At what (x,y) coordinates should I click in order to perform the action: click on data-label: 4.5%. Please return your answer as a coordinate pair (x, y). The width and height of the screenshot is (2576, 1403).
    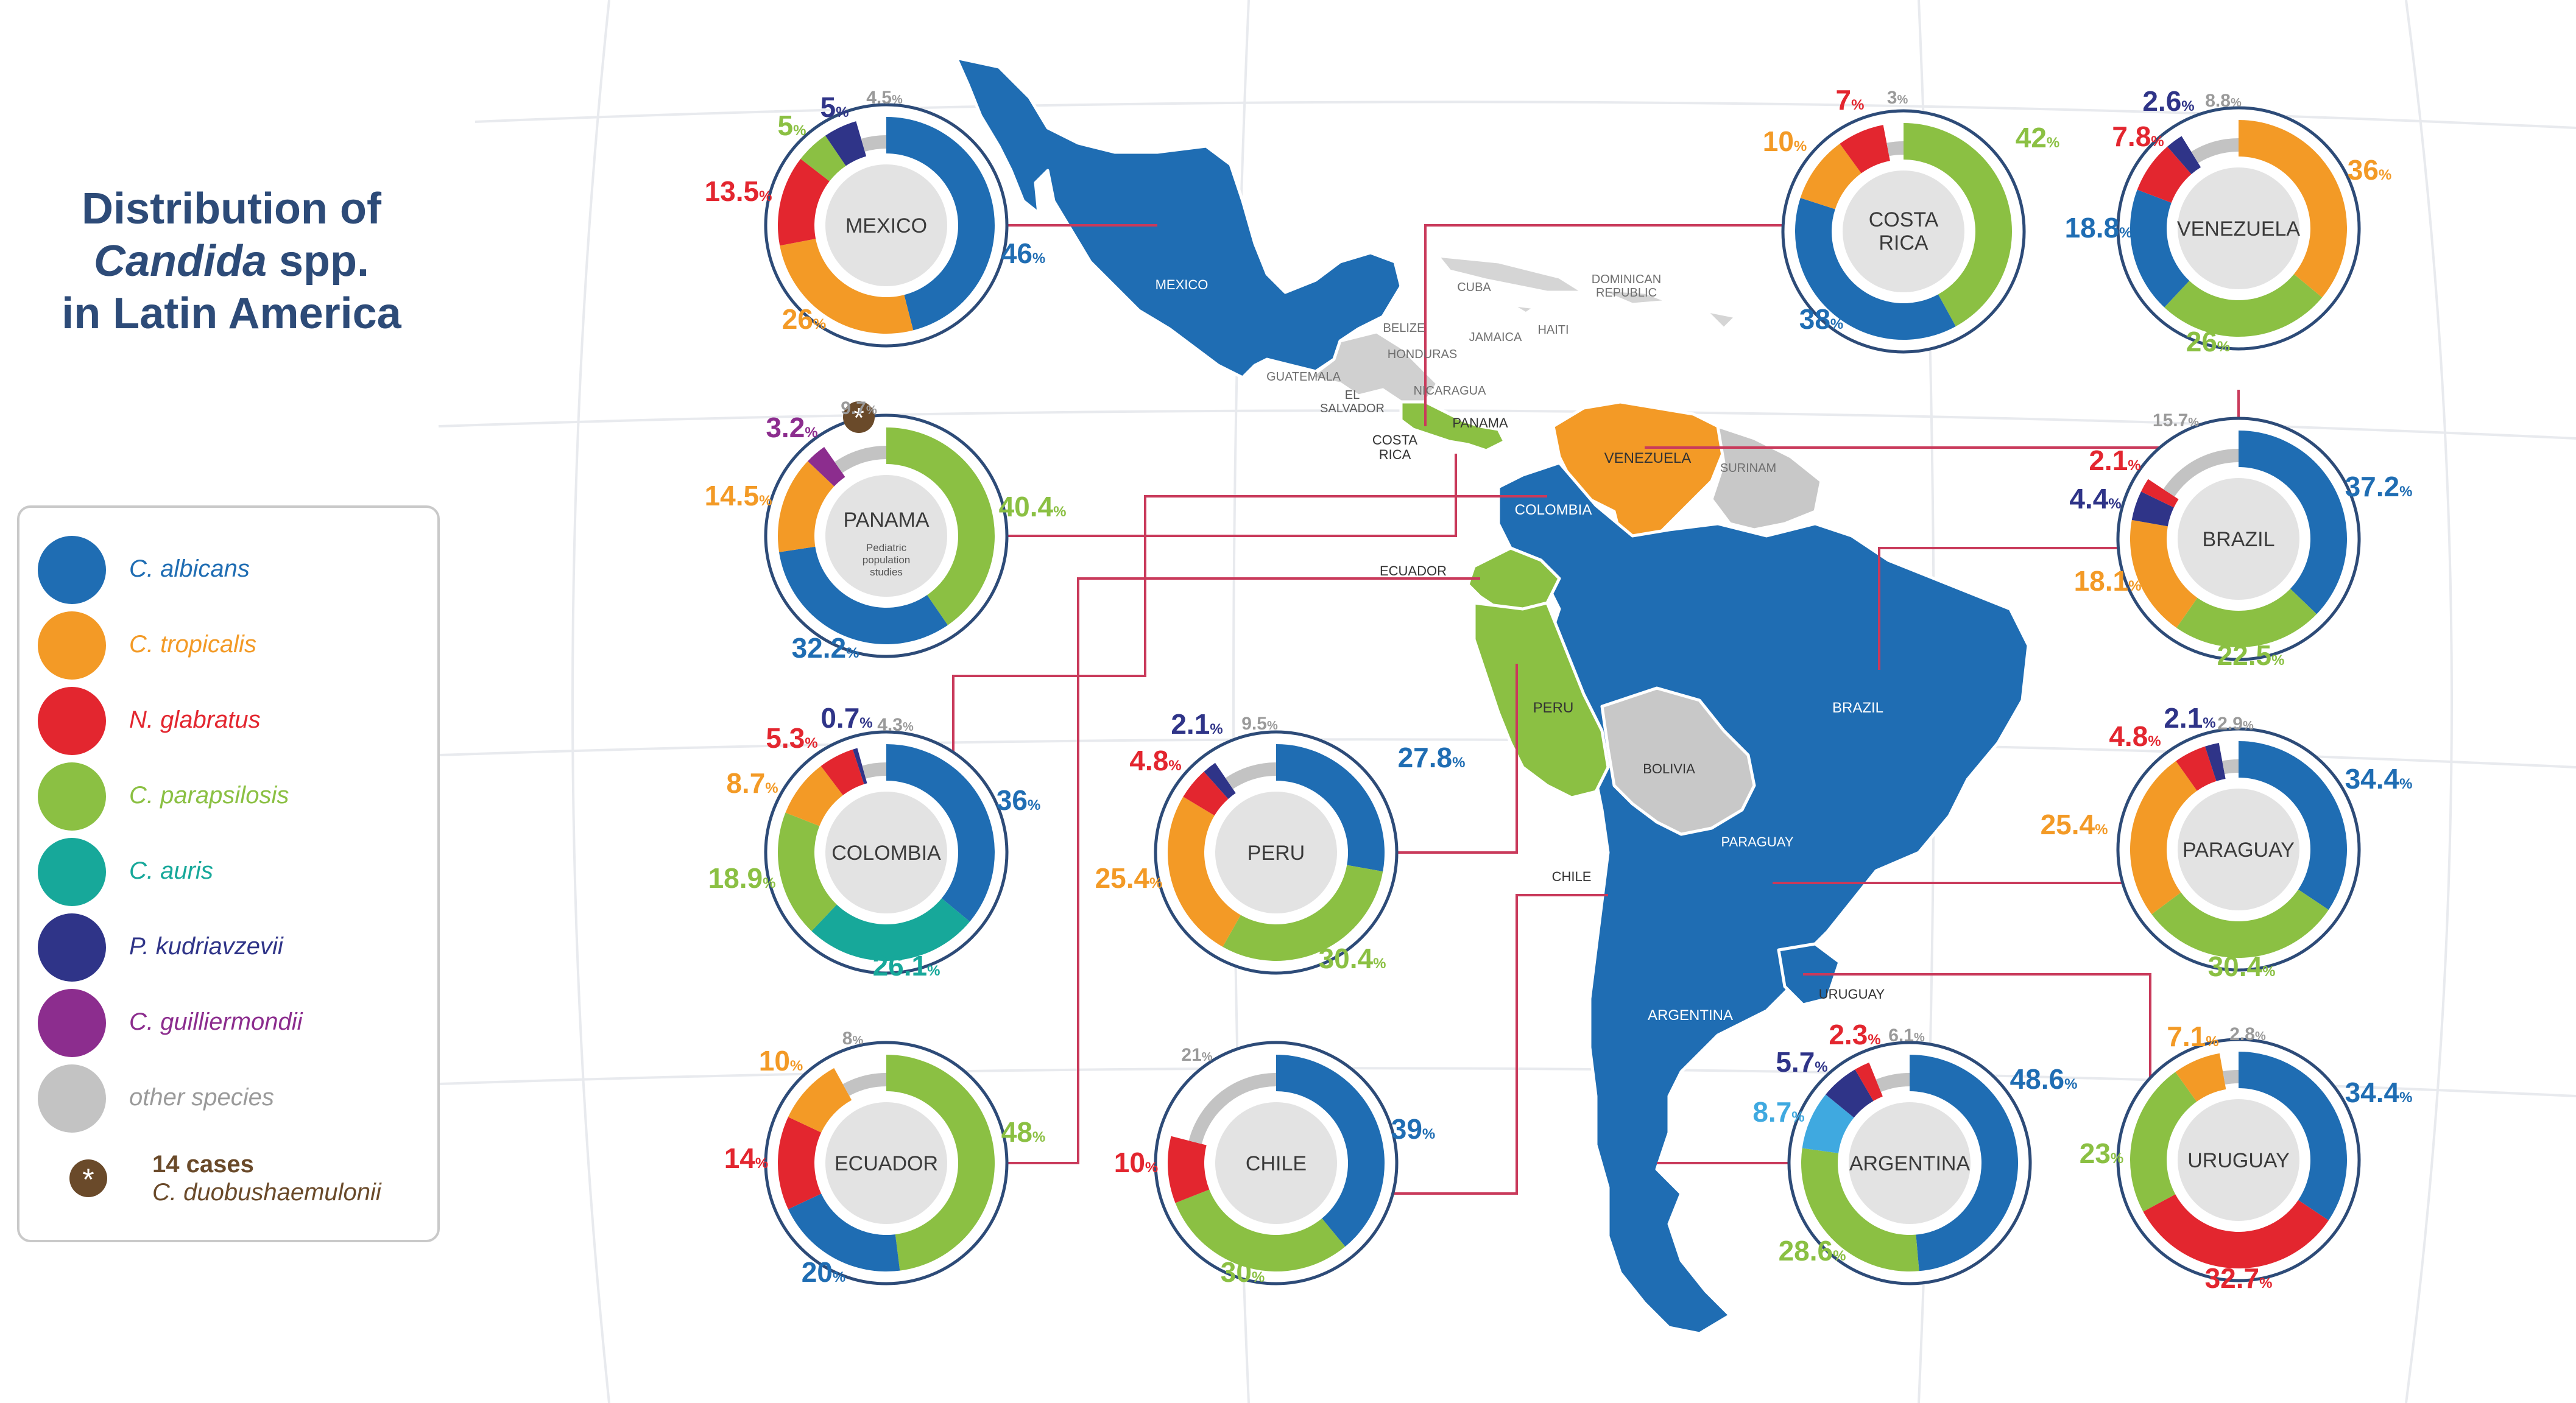
    Looking at the image, I should click on (884, 98).